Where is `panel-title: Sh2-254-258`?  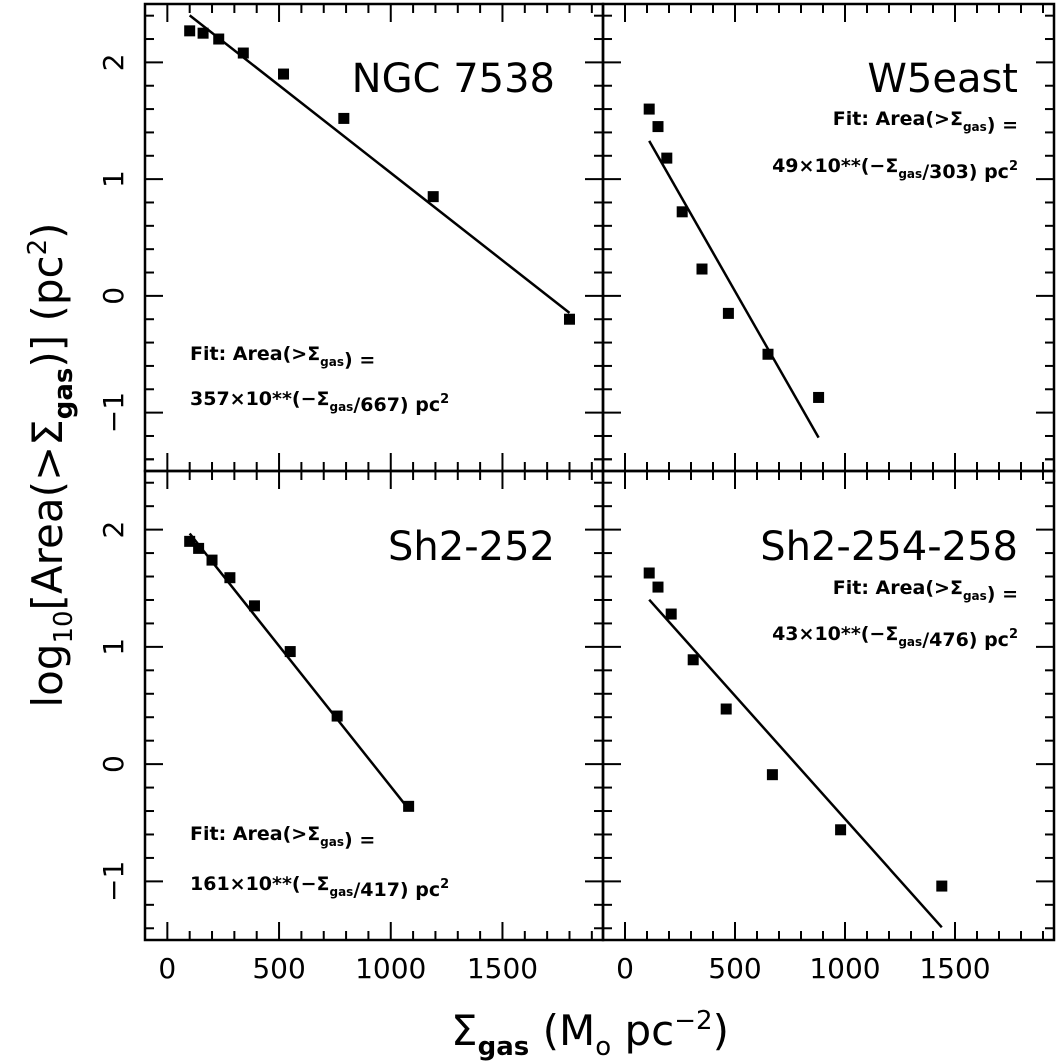
panel-title: Sh2-254-258 is located at coordinates (889, 547).